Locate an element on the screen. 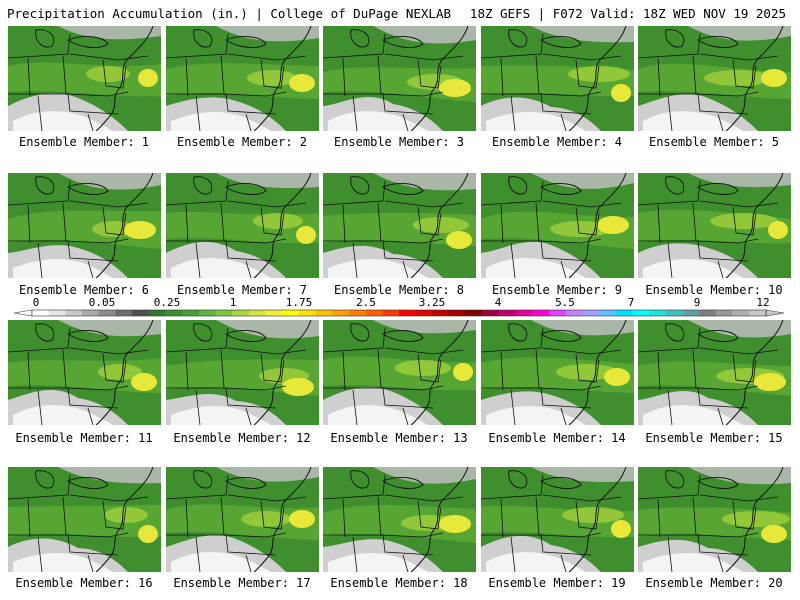 The image size is (800, 600). colorbar-tick-label: 2.5 is located at coordinates (366, 302).